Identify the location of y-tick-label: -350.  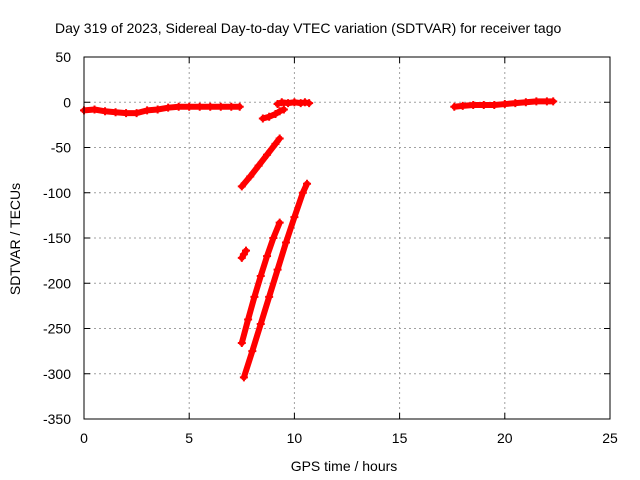
(57, 419).